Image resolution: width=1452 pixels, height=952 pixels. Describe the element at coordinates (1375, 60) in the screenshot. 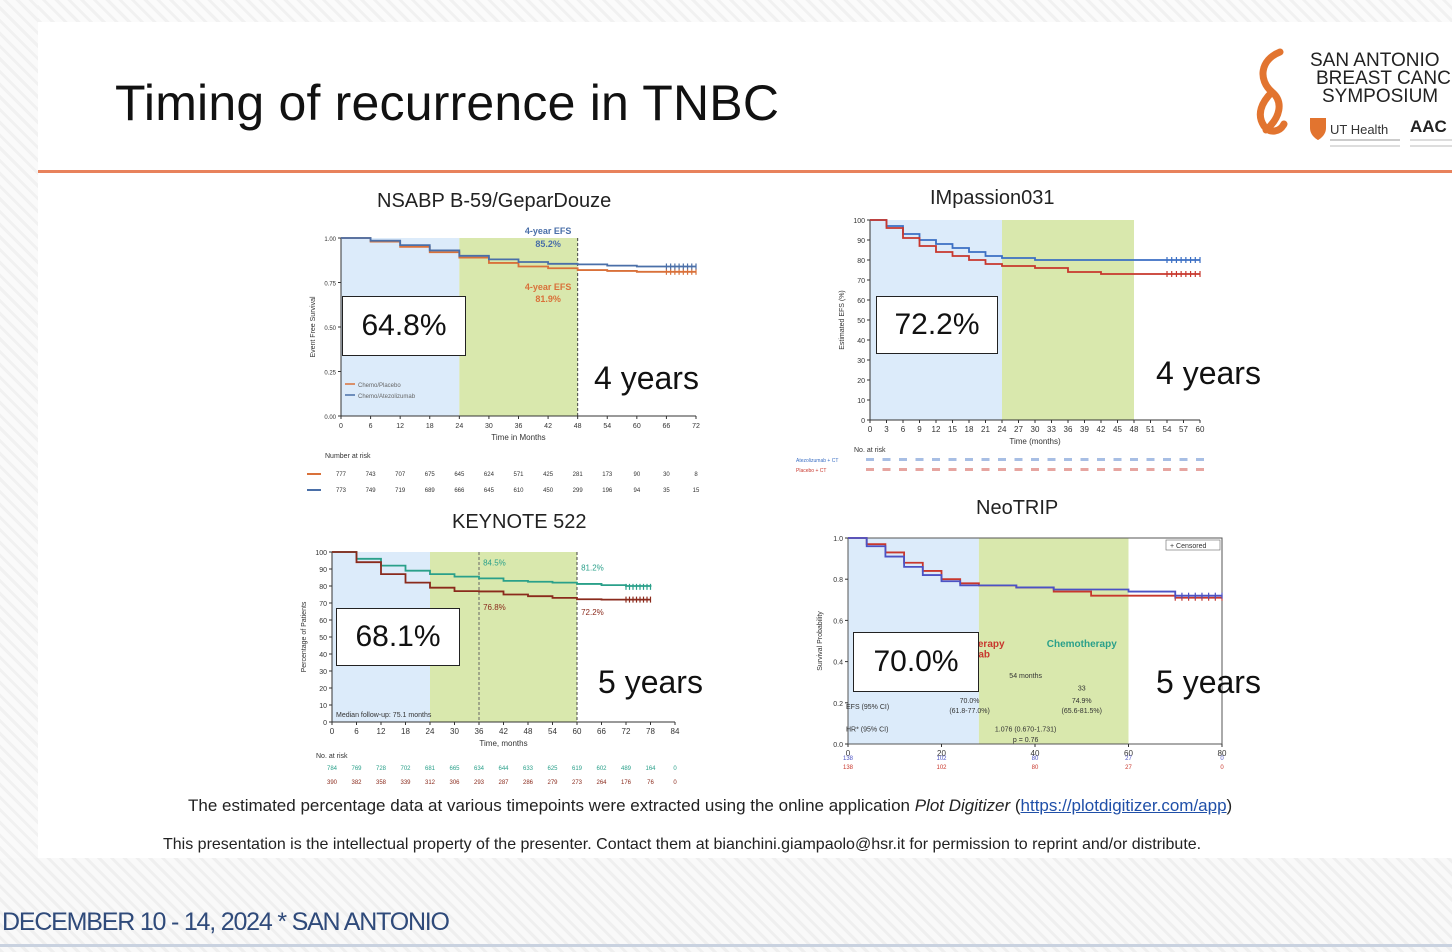

I see `logo-line1: SAN ANTONIO` at that location.